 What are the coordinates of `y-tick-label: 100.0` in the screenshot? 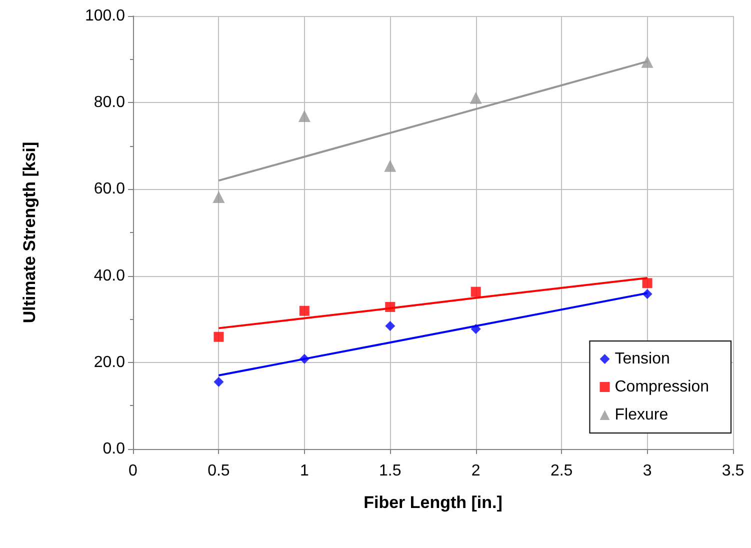 It's located at (105, 16).